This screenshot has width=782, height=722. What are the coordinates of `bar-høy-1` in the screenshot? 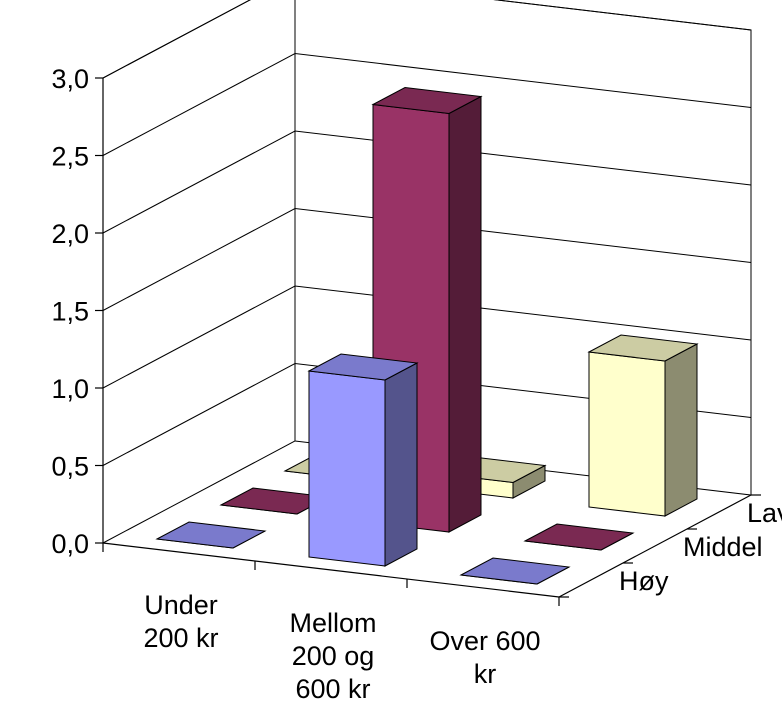 It's located at (211, 535).